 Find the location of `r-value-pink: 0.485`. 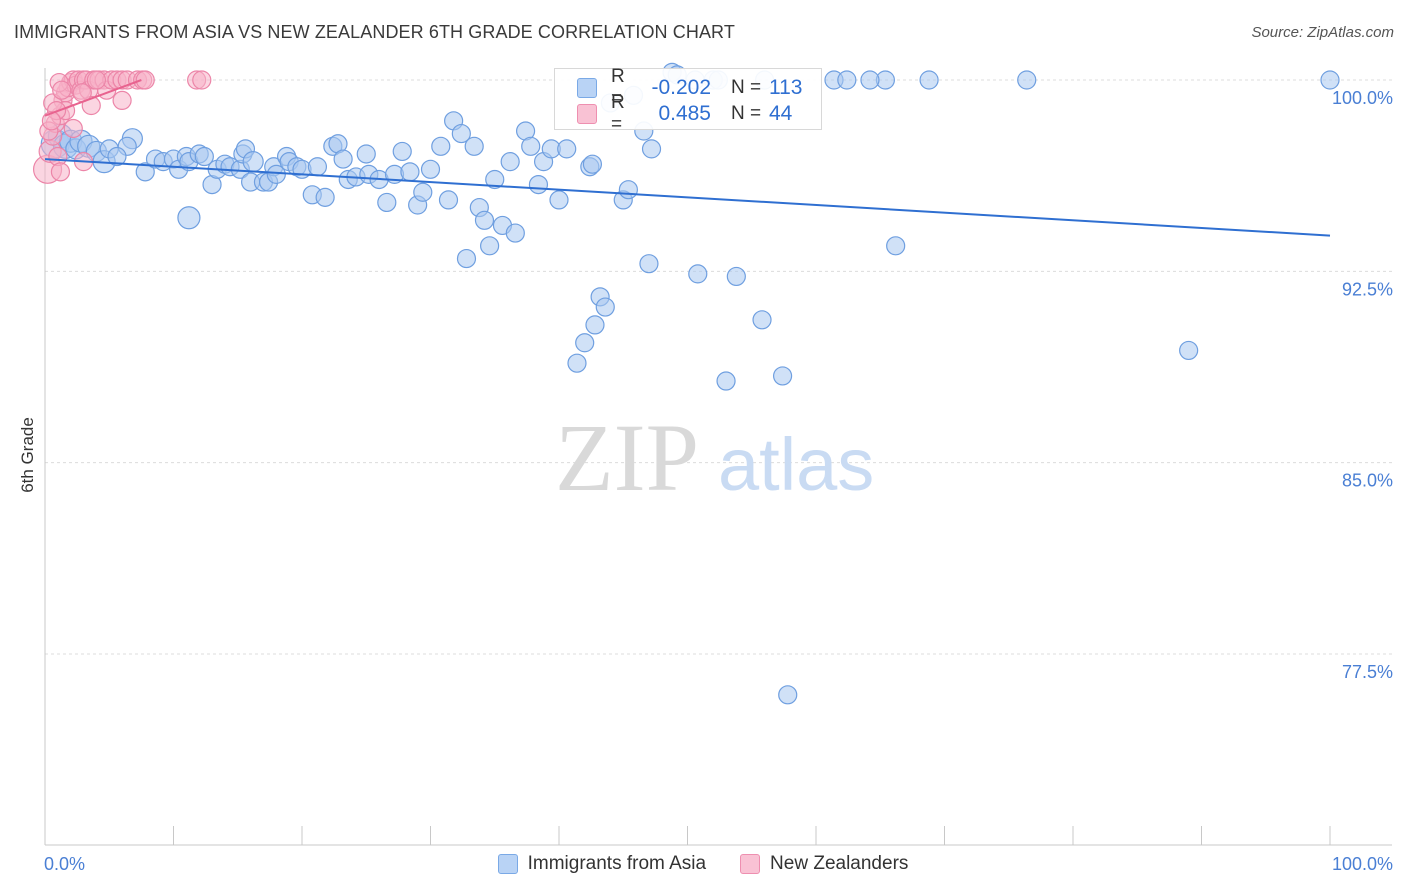

r-value-pink: 0.485 is located at coordinates (684, 113).